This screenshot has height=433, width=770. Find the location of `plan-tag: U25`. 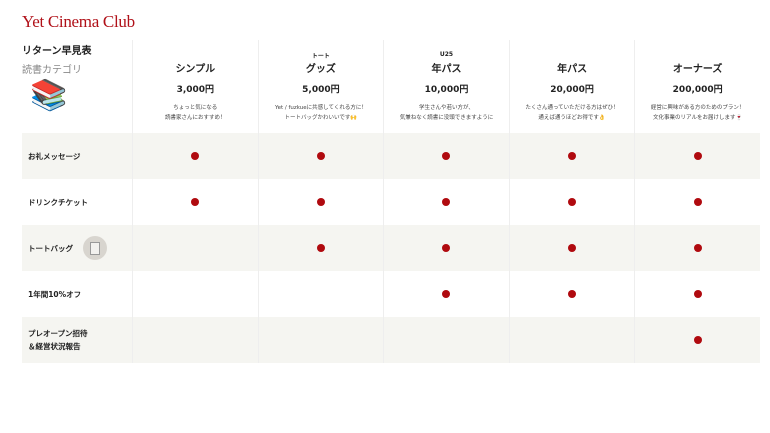

plan-tag: U25 is located at coordinates (446, 54).